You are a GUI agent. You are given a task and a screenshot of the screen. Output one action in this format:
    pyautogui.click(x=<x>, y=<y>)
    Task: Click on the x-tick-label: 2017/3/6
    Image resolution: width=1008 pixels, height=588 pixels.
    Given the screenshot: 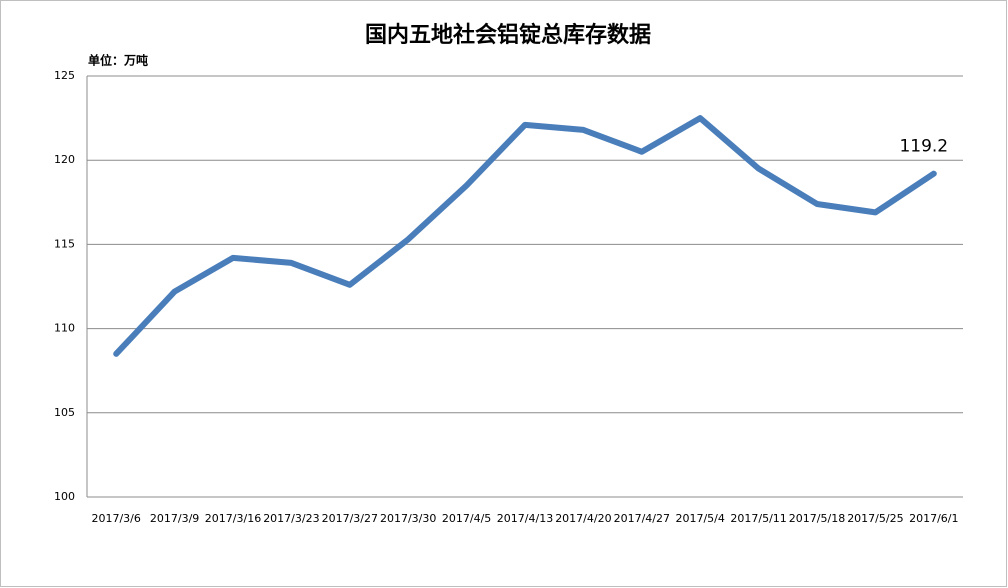 What is the action you would take?
    pyautogui.click(x=115, y=518)
    